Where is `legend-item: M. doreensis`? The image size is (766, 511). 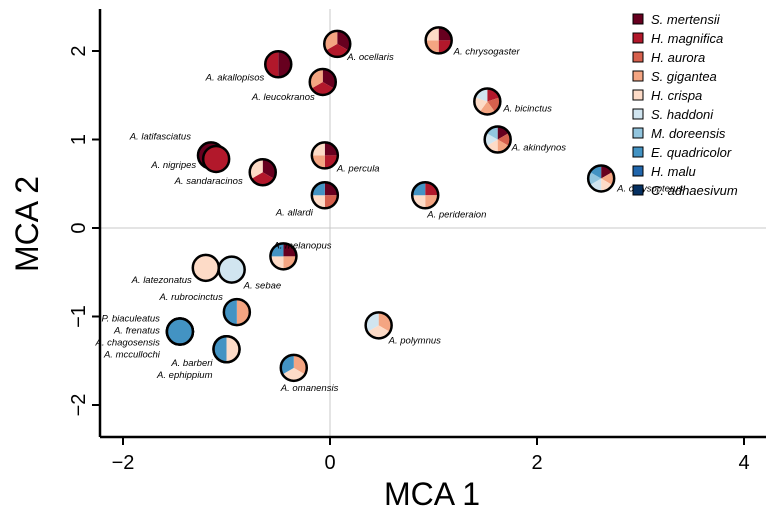
legend-item: M. doreensis is located at coordinates (679, 133).